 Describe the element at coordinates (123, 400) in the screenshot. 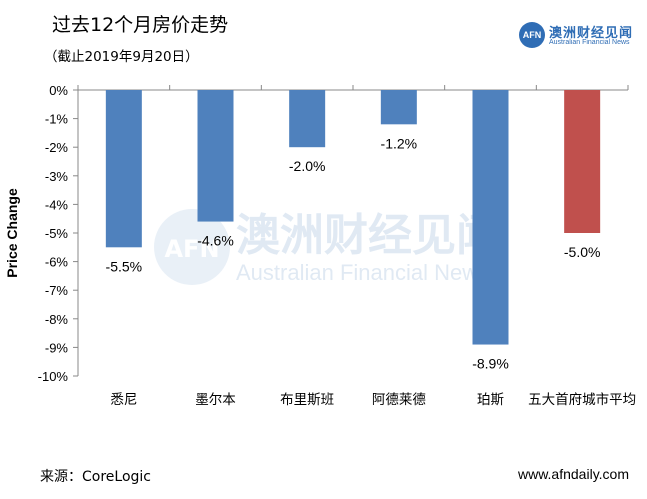

I see `x-category-label: 悉尼` at that location.